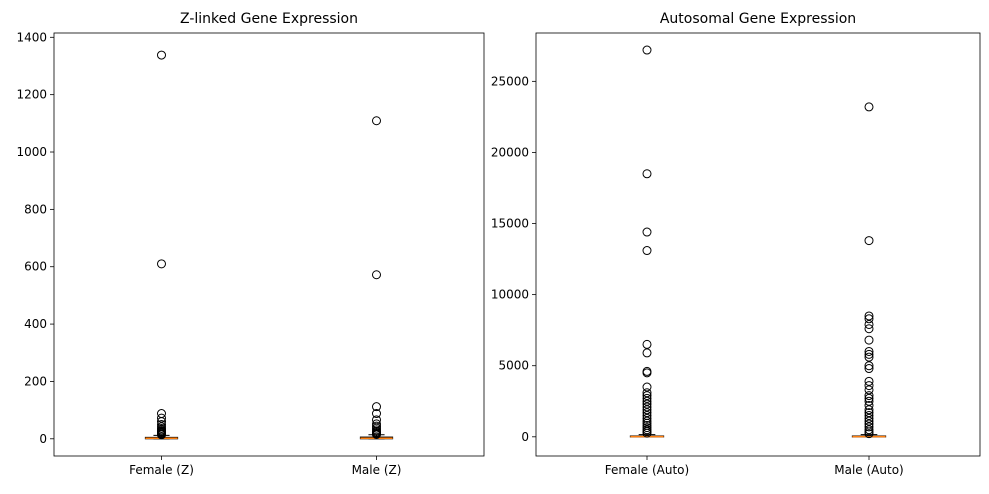 The image size is (989, 494). Describe the element at coordinates (868, 470) in the screenshot. I see `x-tick-label: Male (Auto)` at that location.